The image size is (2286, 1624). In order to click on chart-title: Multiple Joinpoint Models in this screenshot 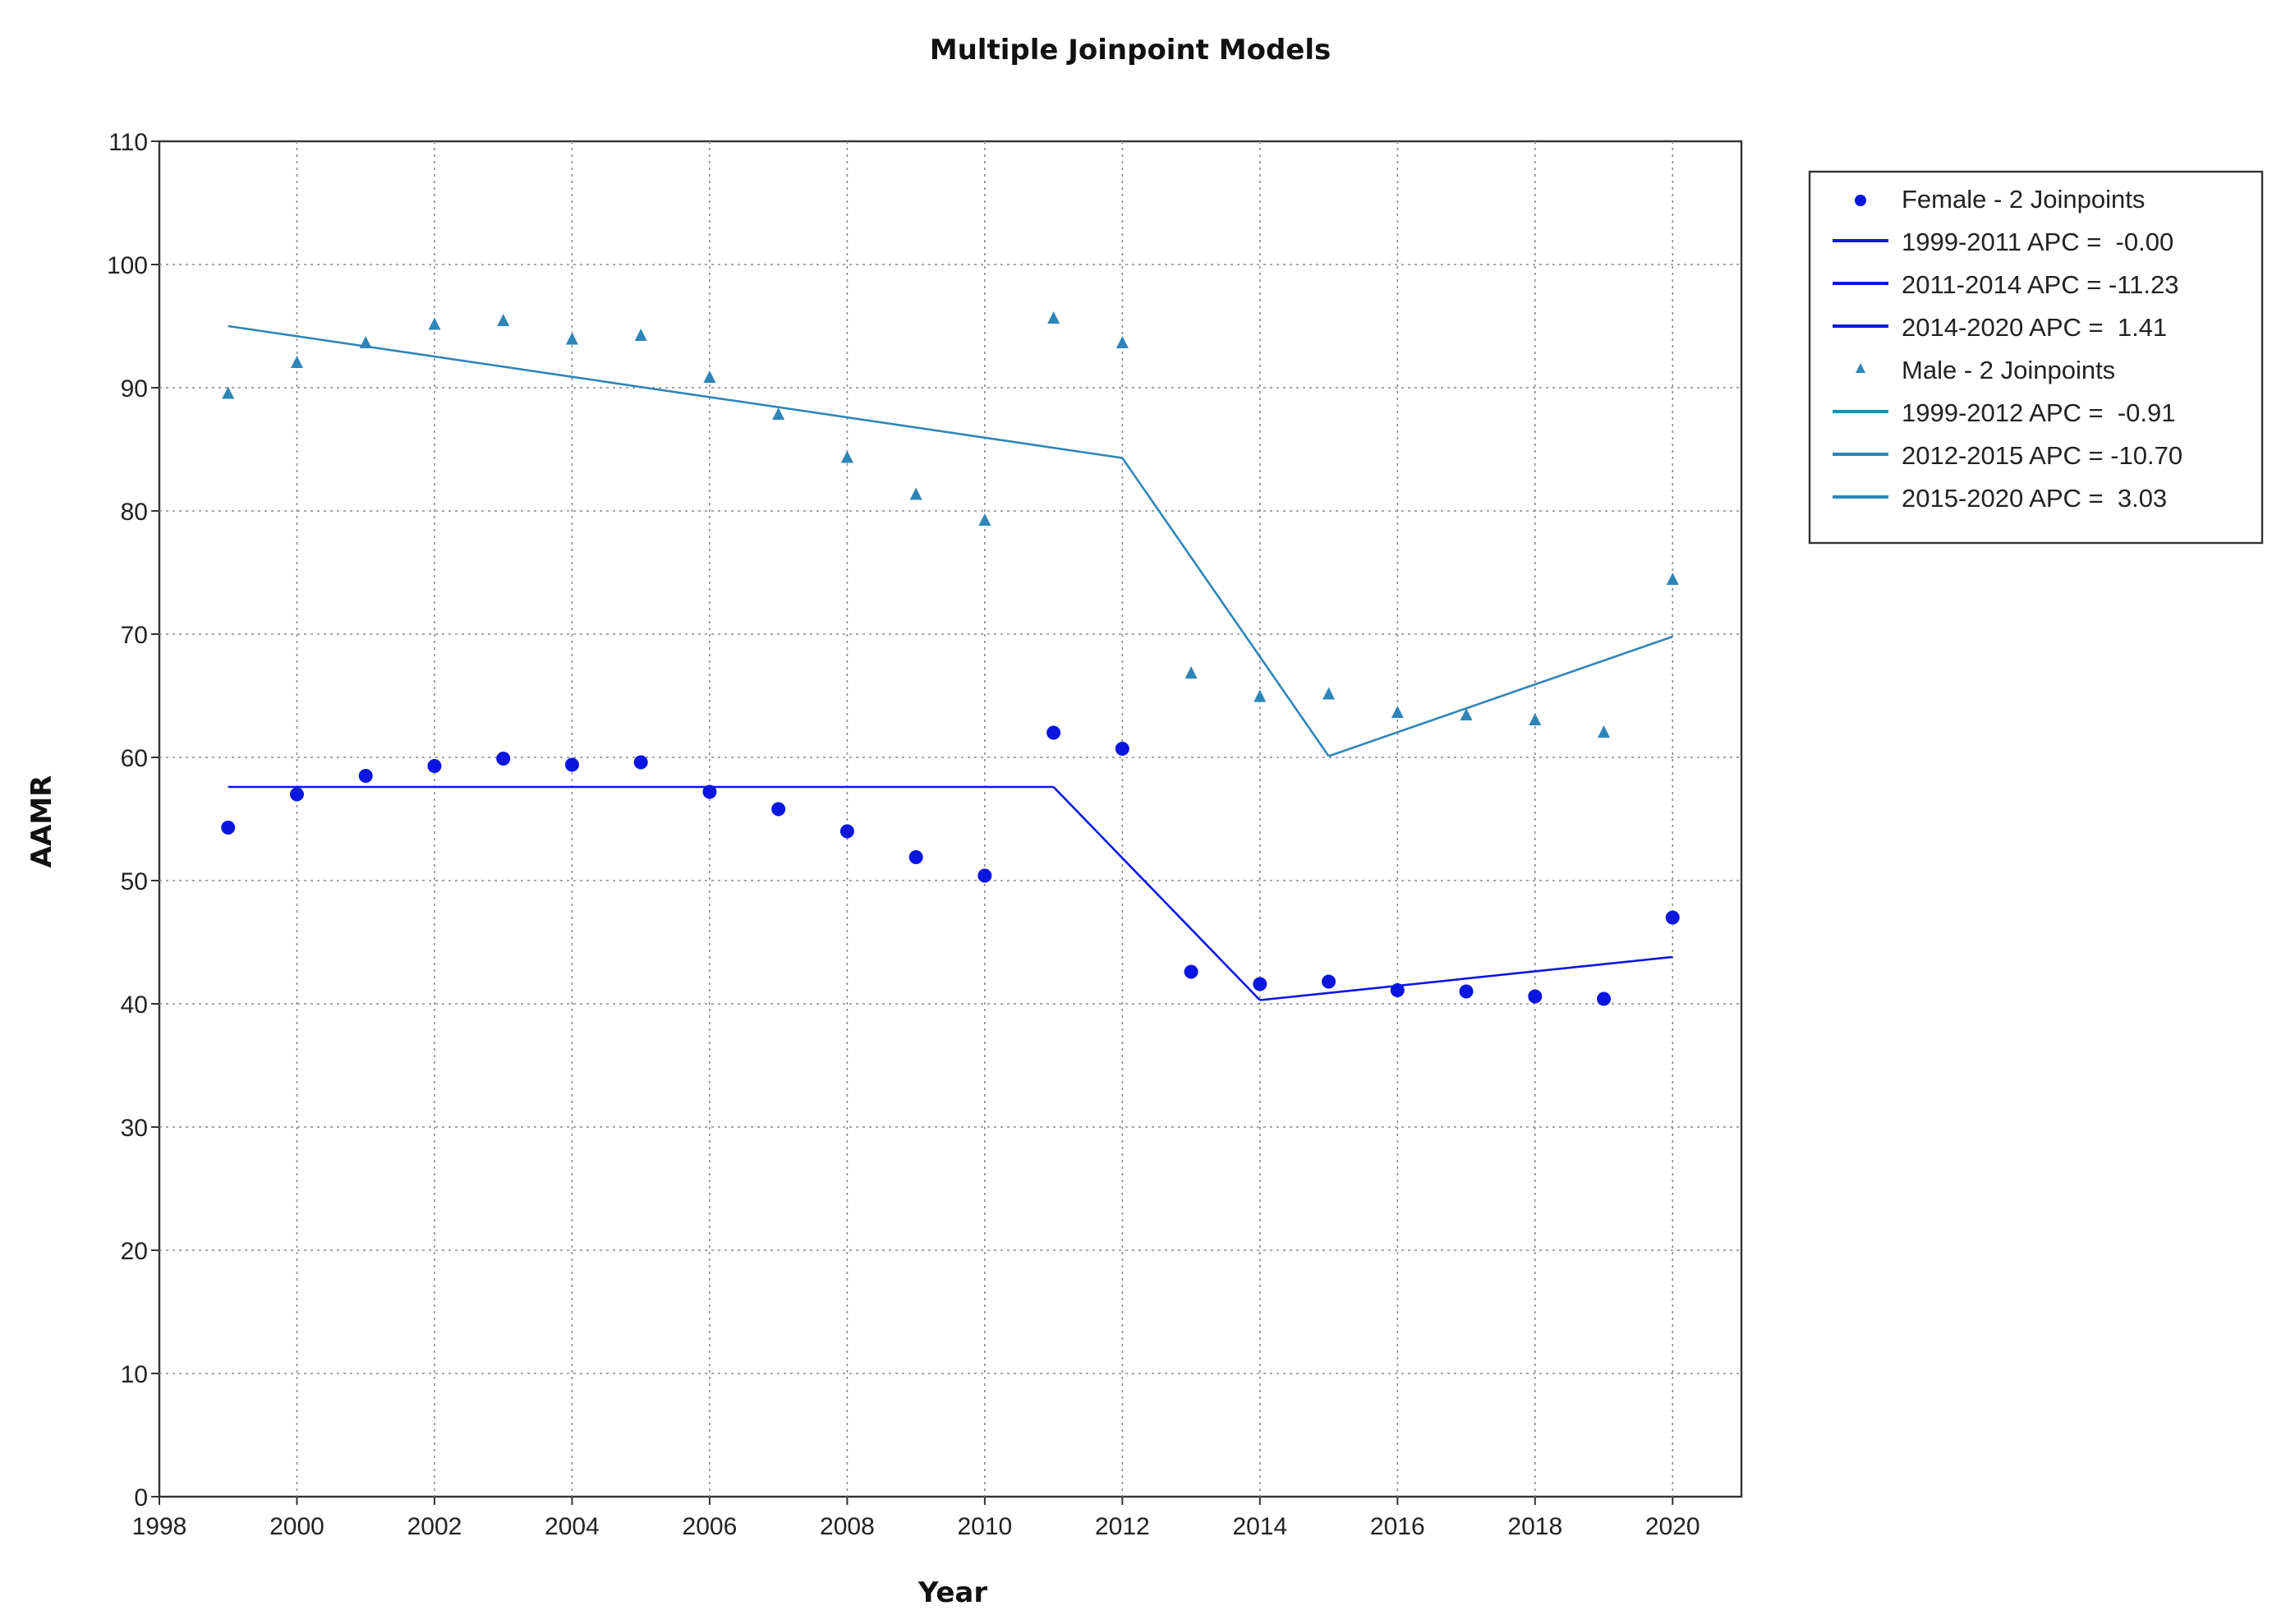, I will do `click(1130, 50)`.